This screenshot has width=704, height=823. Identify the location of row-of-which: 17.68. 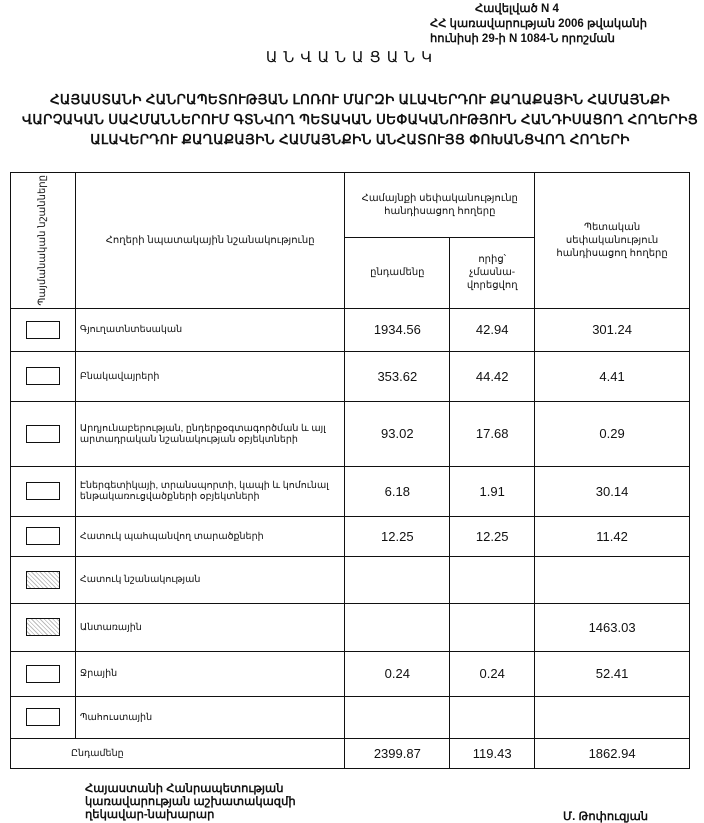
(492, 433).